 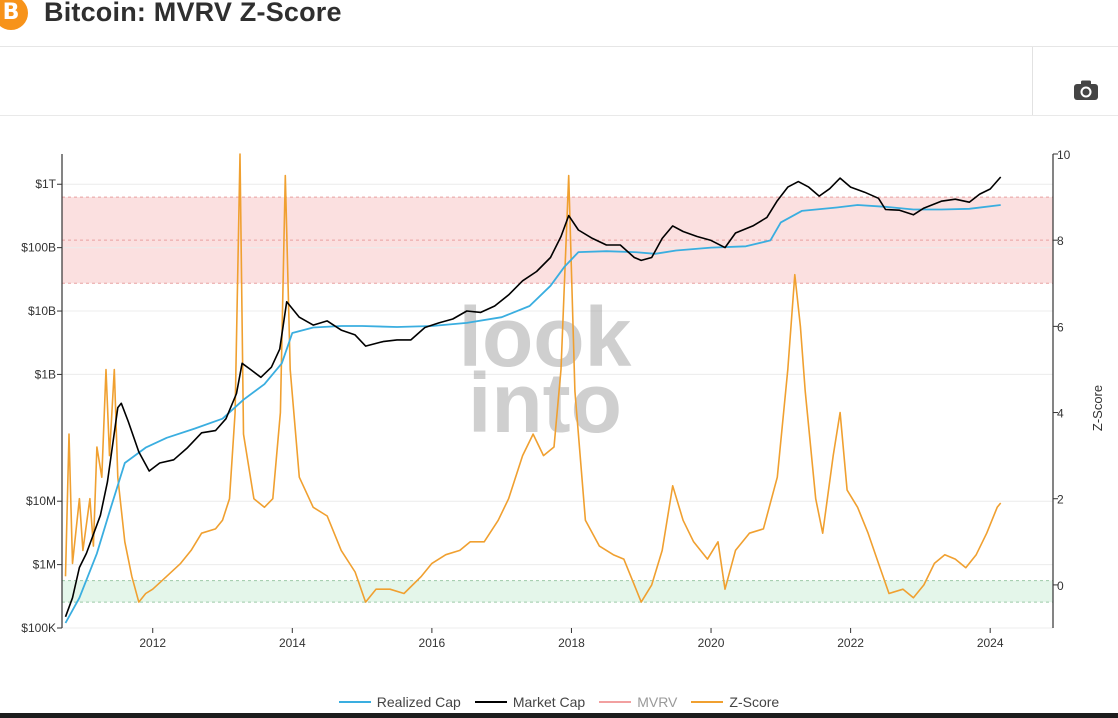 I want to click on x-tick-label-5: 2022, so click(x=850, y=643).